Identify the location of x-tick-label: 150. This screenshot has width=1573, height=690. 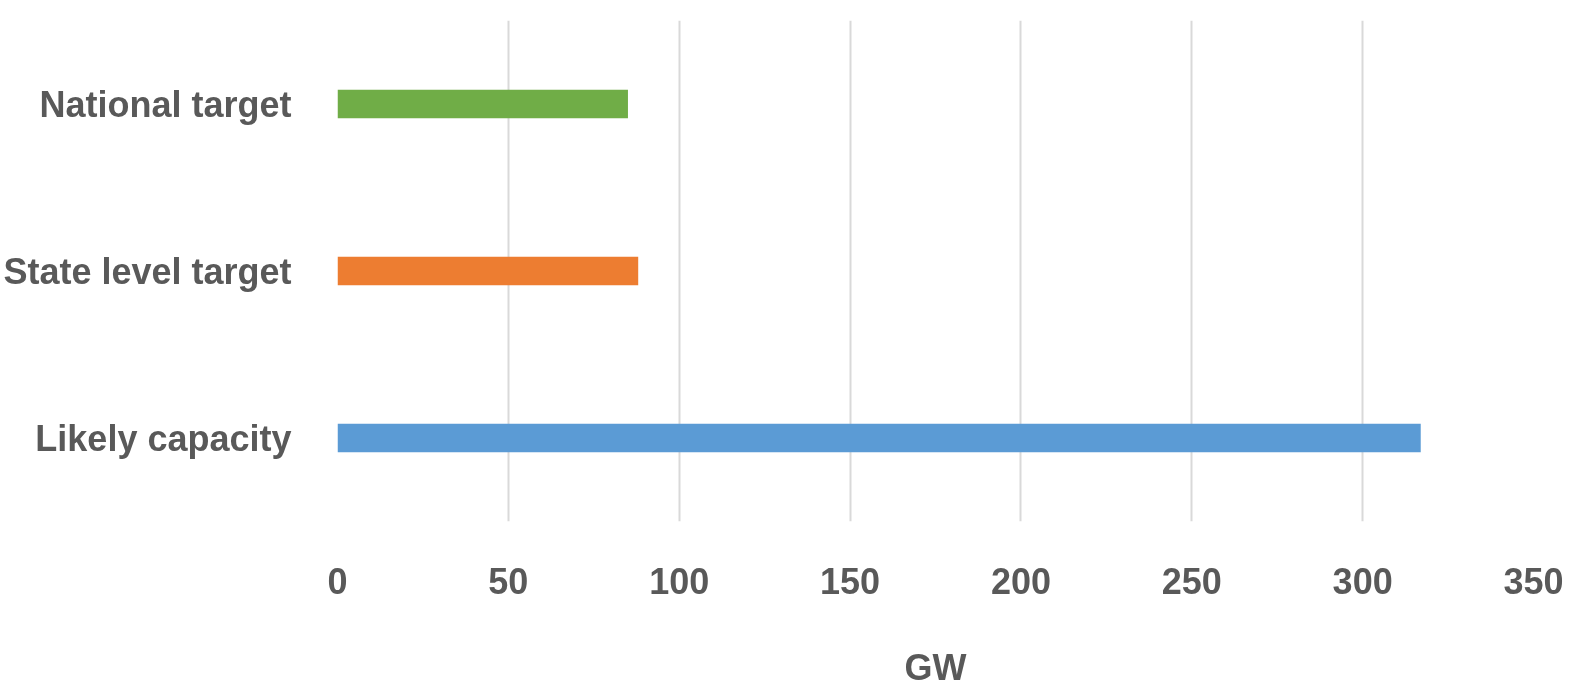
(850, 581).